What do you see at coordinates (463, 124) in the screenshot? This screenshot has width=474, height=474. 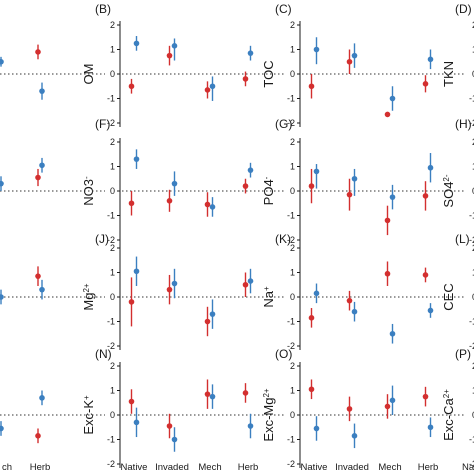 I see `panel-label: (H)` at bounding box center [463, 124].